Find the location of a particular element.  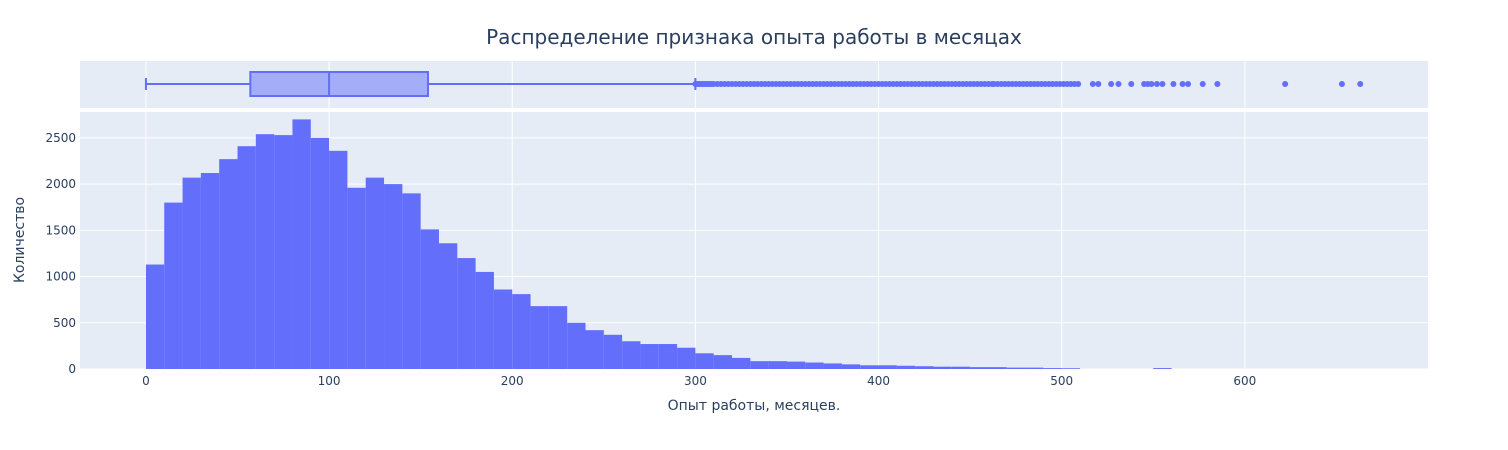

box-iqr is located at coordinates (339, 84).